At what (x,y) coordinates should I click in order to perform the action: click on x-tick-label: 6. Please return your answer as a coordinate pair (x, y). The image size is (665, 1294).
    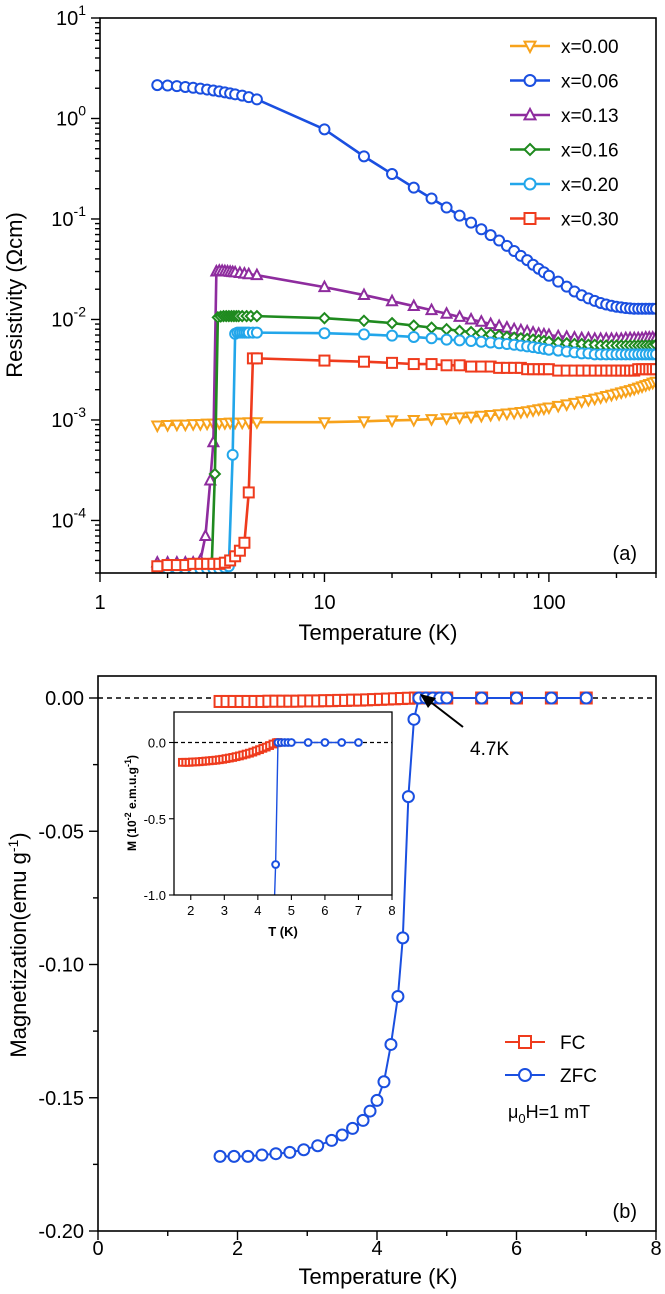
    Looking at the image, I should click on (516, 1249).